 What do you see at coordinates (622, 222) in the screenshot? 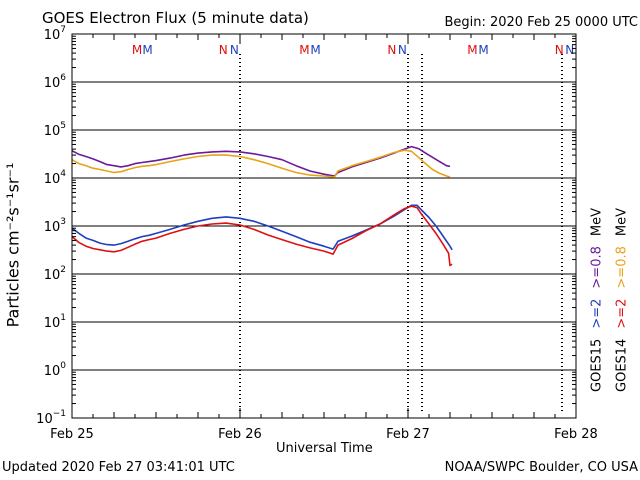
I see `legend-goes14-unit: MeV` at bounding box center [622, 222].